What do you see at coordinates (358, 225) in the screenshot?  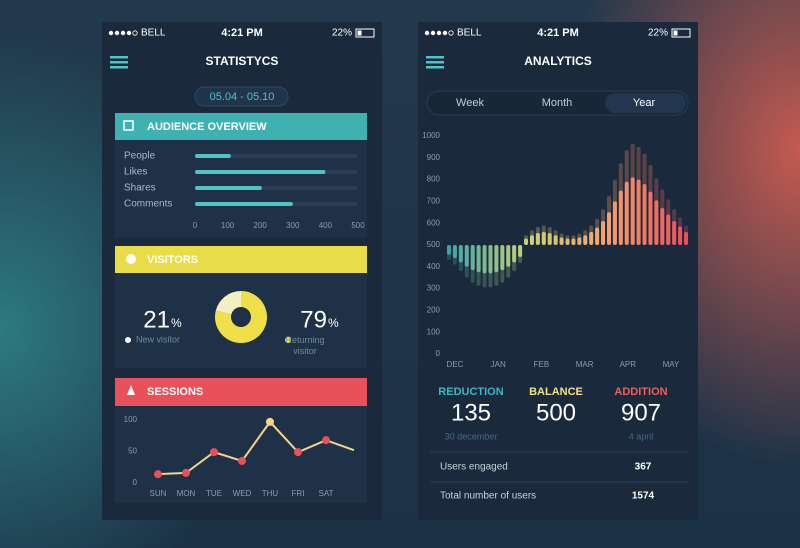 I see `x-tick-label: 500` at bounding box center [358, 225].